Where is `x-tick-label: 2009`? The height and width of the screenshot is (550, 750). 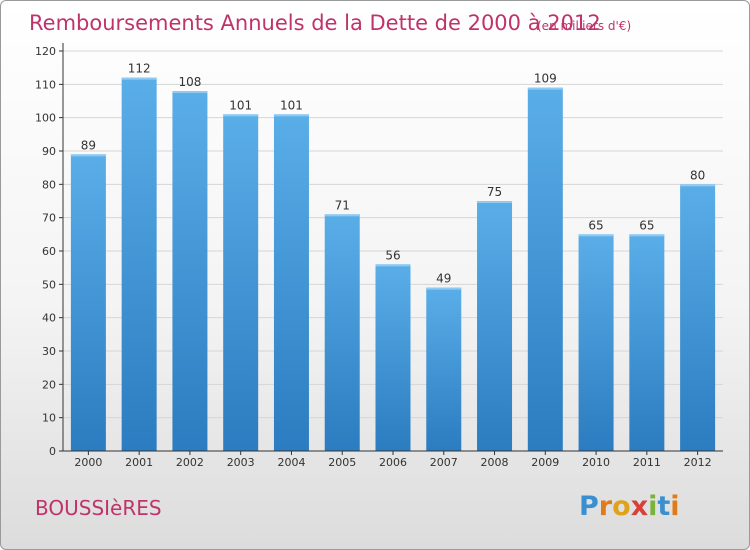 x-tick-label: 2009 is located at coordinates (545, 462).